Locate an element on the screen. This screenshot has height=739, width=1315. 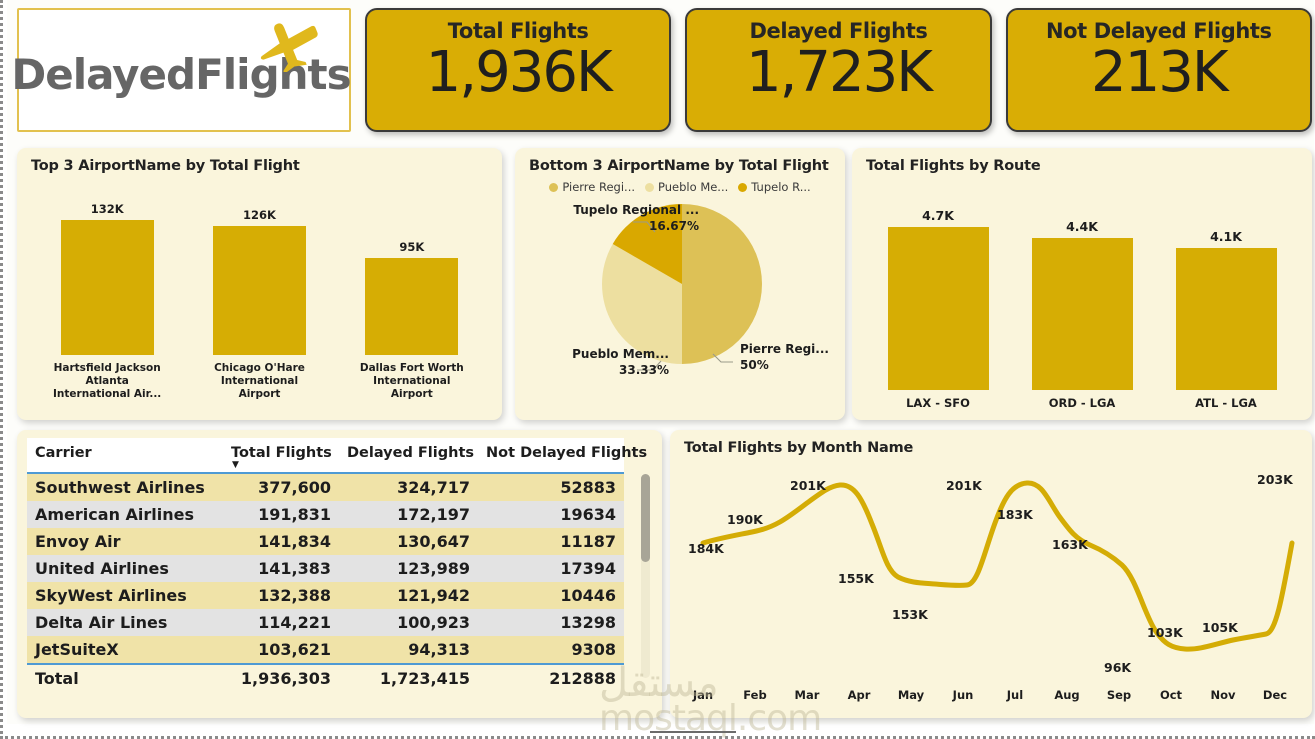
cell-total: 141,383 is located at coordinates (281, 568).